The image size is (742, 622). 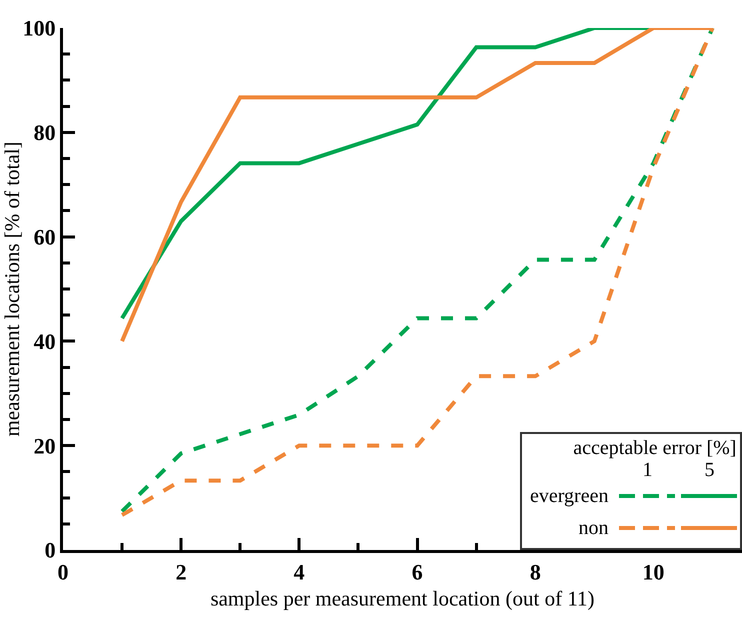 What do you see at coordinates (593, 528) in the screenshot?
I see `legend-label: non` at bounding box center [593, 528].